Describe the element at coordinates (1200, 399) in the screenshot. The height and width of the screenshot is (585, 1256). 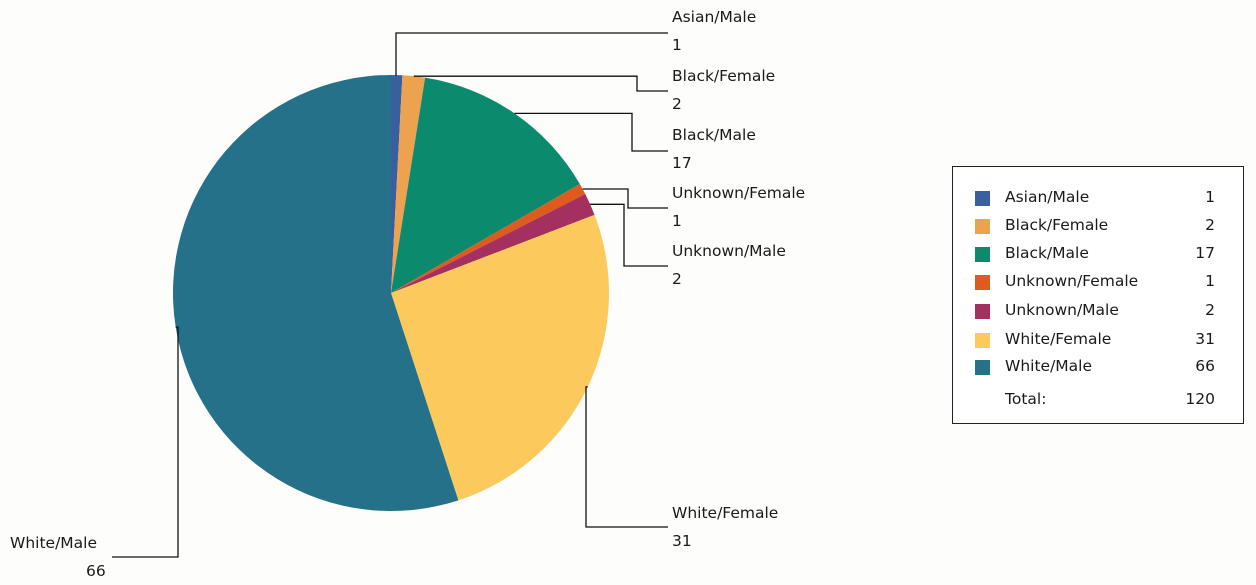
I see `legend-total-value: 120` at that location.